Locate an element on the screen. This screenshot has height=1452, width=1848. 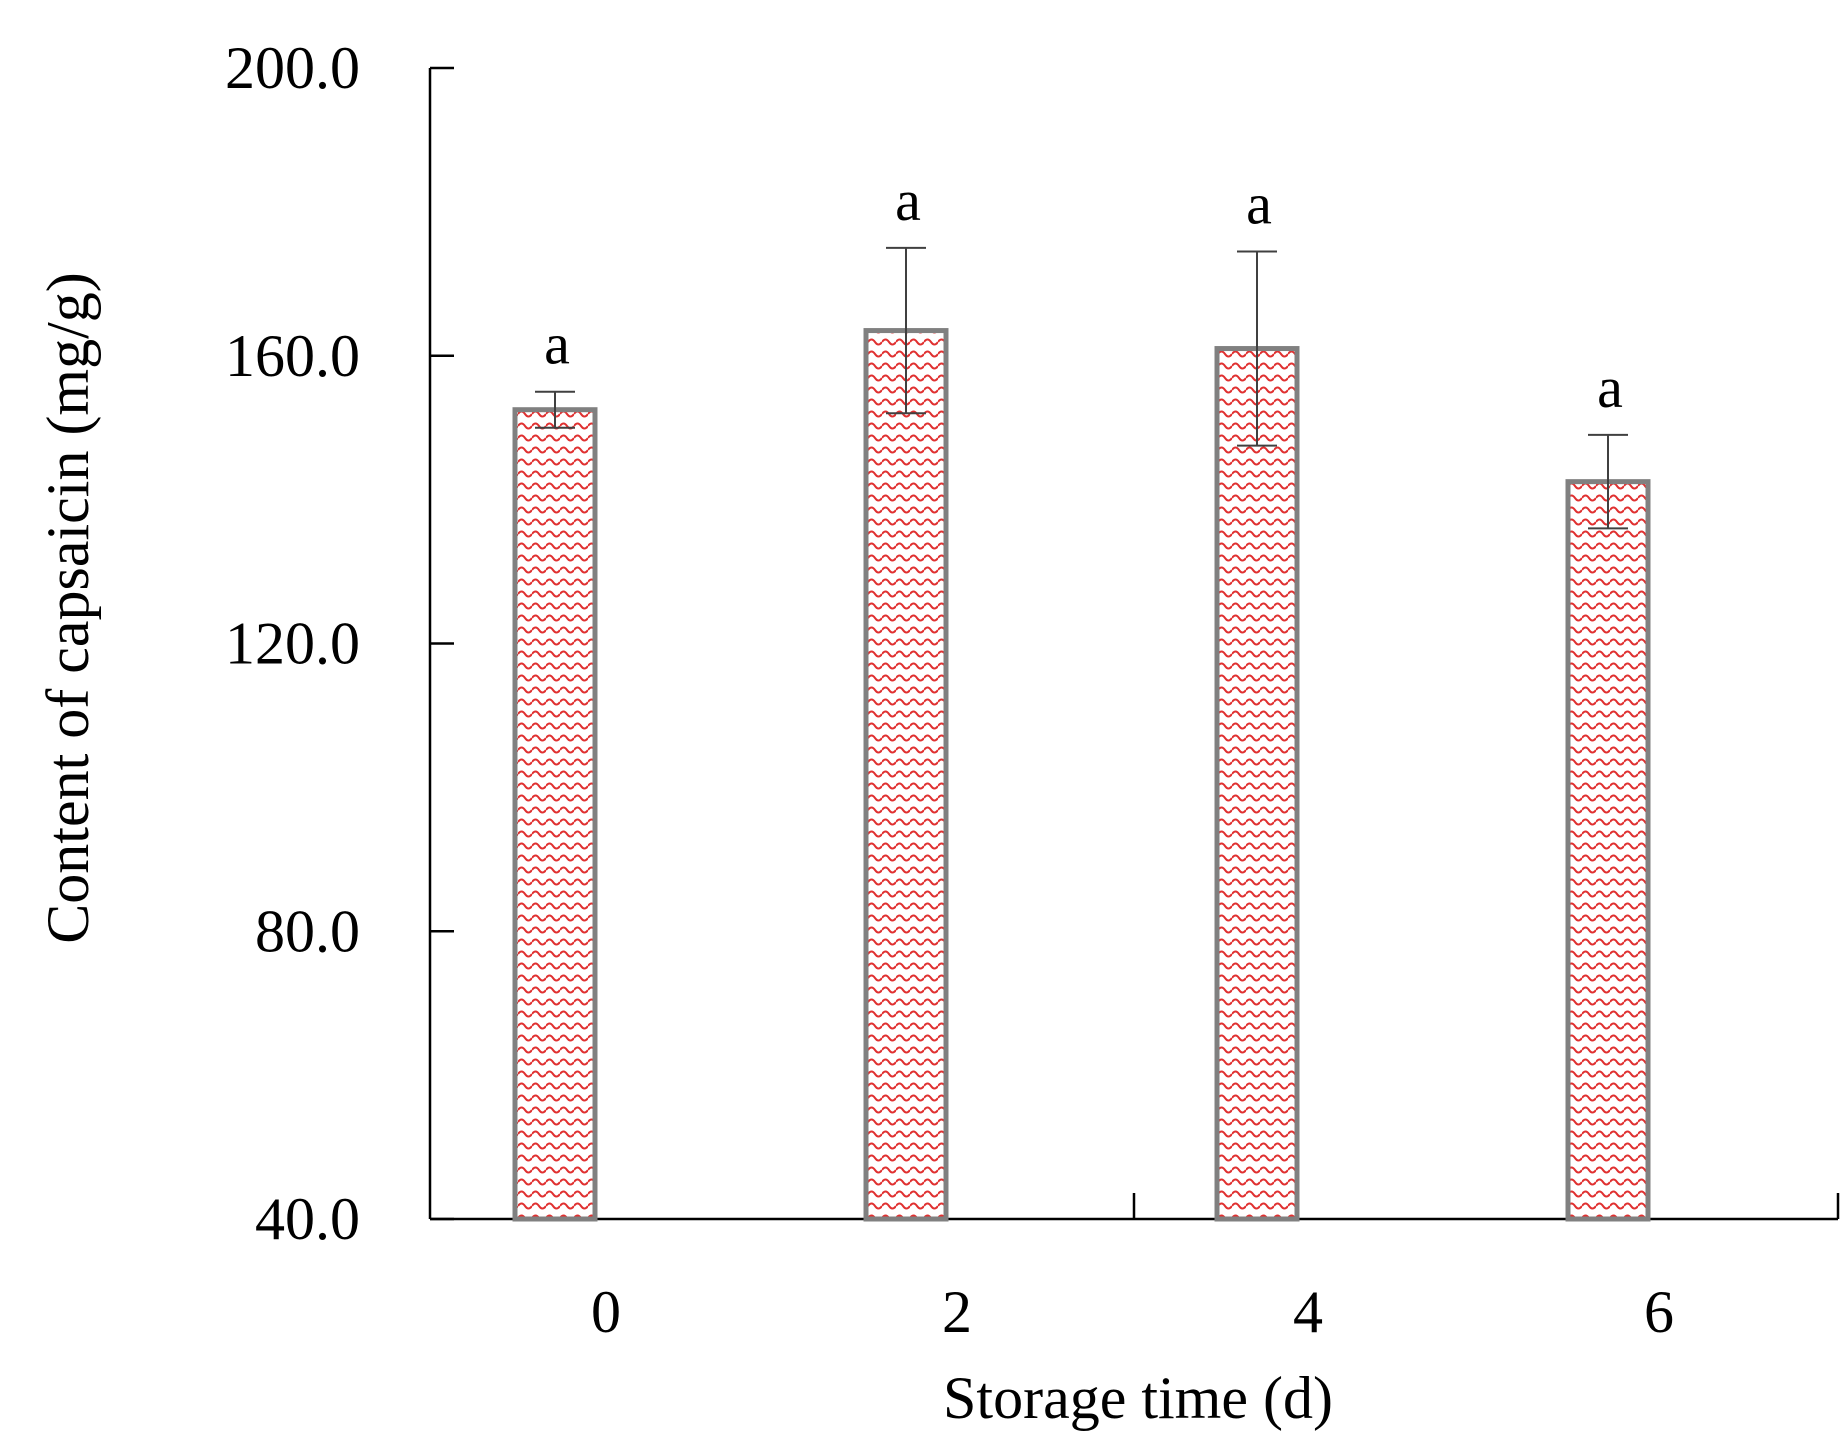
x-tick-label-4: 4 is located at coordinates (1308, 1312).